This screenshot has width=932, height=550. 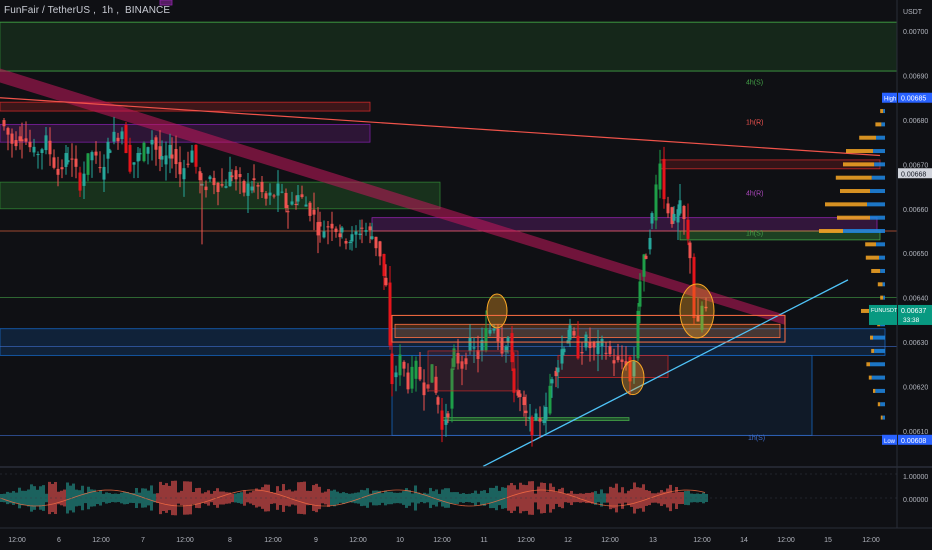 I want to click on marked-box-orange, so click(x=588, y=328).